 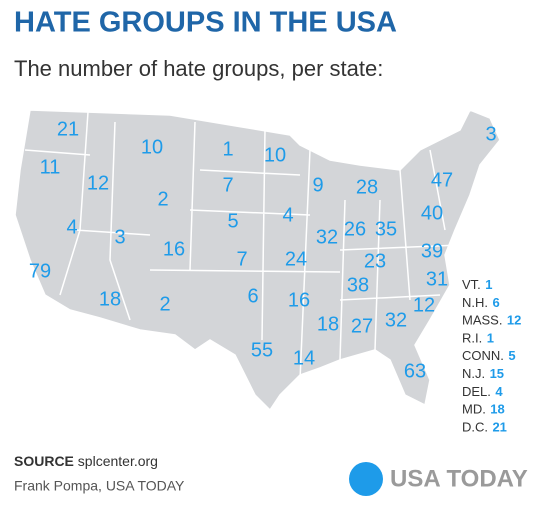 What do you see at coordinates (511, 356) in the screenshot?
I see `inset-count: 5` at bounding box center [511, 356].